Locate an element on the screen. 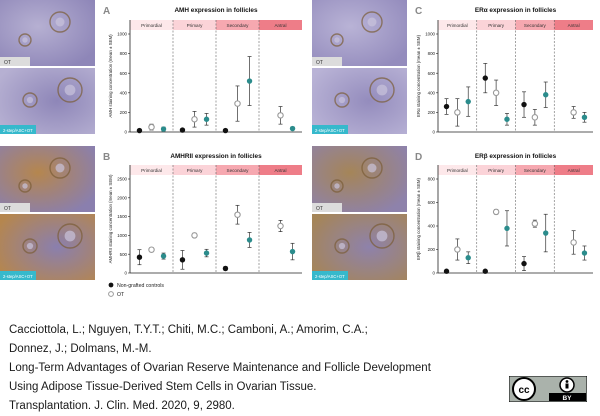  panel-letter: C is located at coordinates (418, 11).